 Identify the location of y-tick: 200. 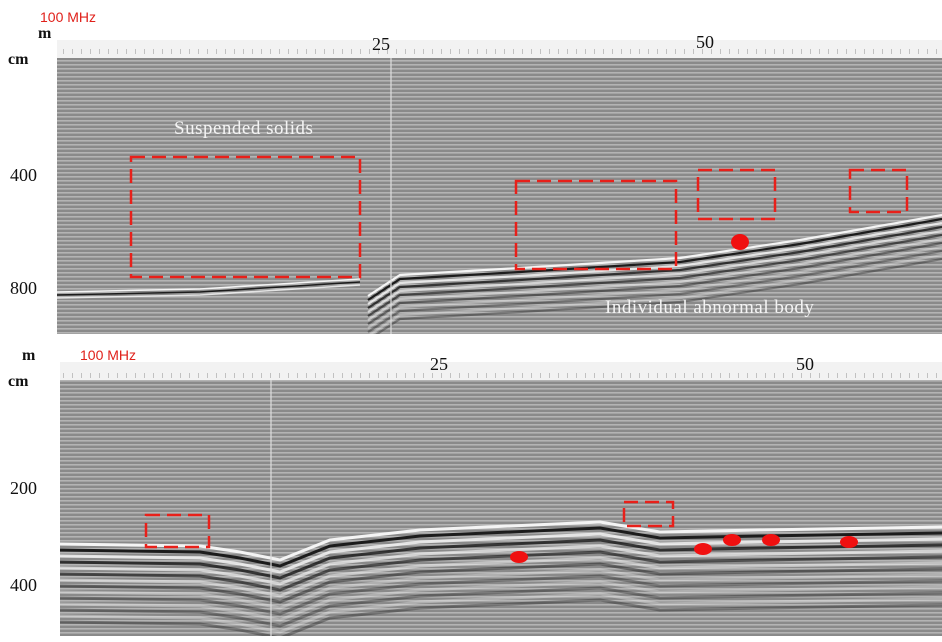
(23, 488).